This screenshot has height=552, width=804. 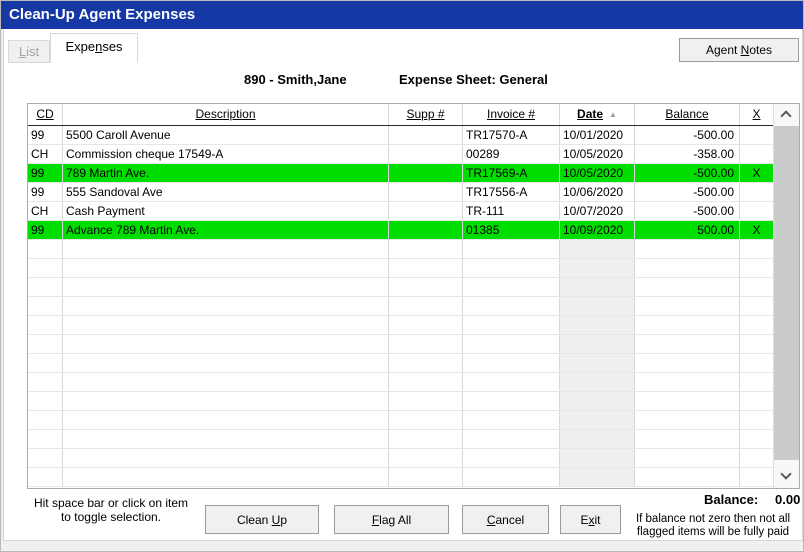 What do you see at coordinates (505, 519) in the screenshot?
I see `cancel-button: Cancel` at bounding box center [505, 519].